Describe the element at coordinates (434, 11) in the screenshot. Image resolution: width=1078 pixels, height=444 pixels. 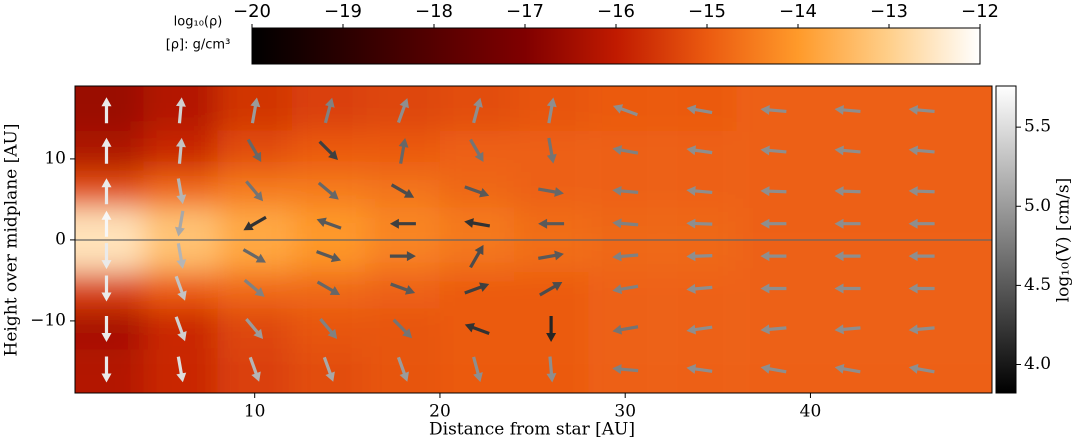
I see `density-tick-label: −18` at that location.